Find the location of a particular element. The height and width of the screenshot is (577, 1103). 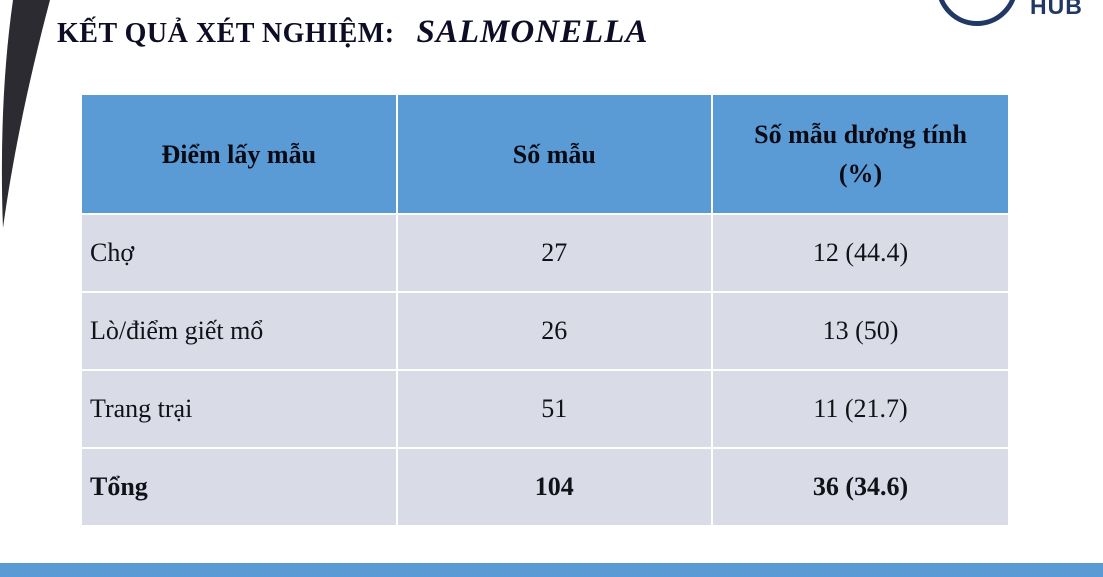

cell-site: Lò/điểm giết mổ is located at coordinates (239, 331).